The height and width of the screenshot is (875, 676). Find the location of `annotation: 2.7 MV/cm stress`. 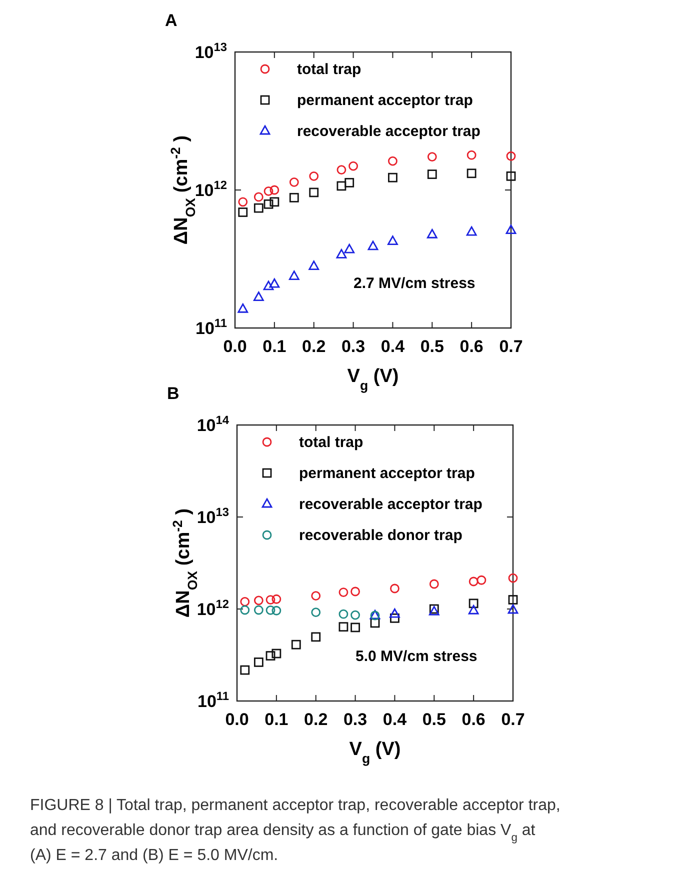

annotation: 2.7 MV/cm stress is located at coordinates (415, 283).